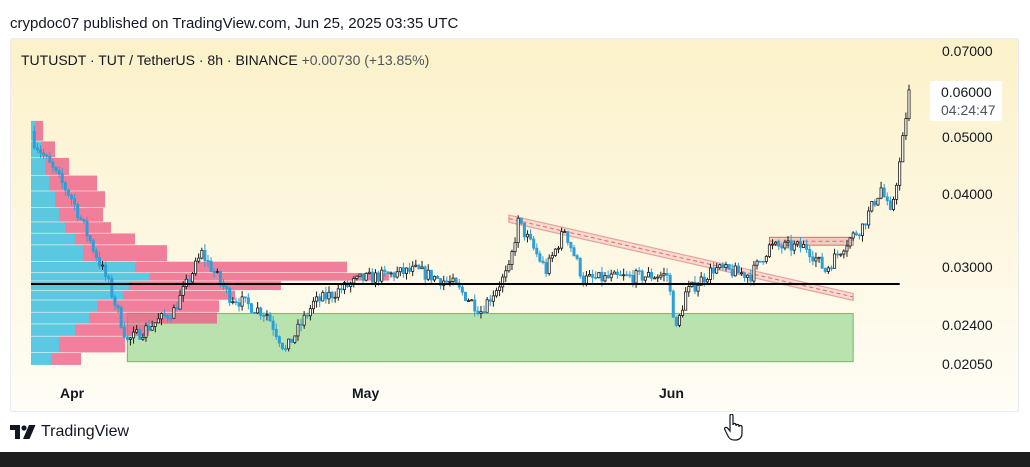 This screenshot has width=1030, height=467. I want to click on tradingview-brand: TradingView, so click(69, 432).